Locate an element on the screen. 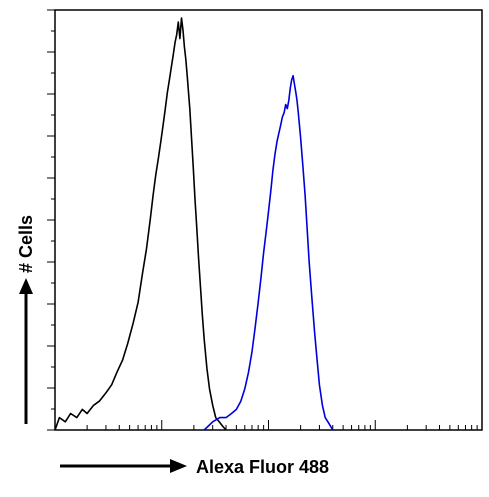  y-axis-label: # Cells is located at coordinates (26, 244).